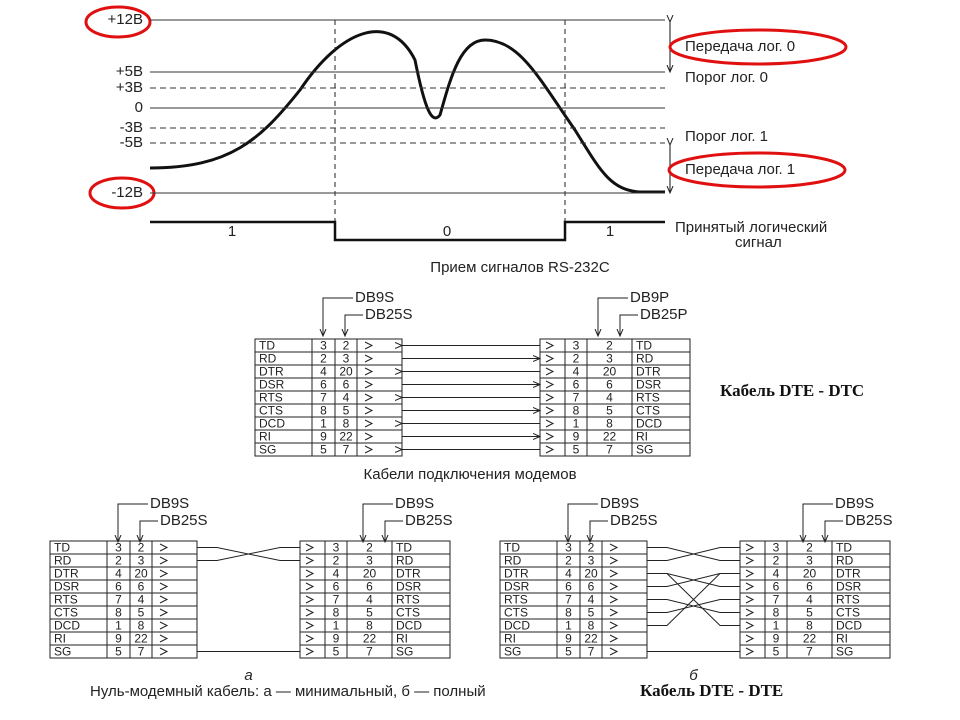 This screenshot has height=720, width=960. What do you see at coordinates (131, 127) in the screenshot?
I see `level-label: -3В` at bounding box center [131, 127].